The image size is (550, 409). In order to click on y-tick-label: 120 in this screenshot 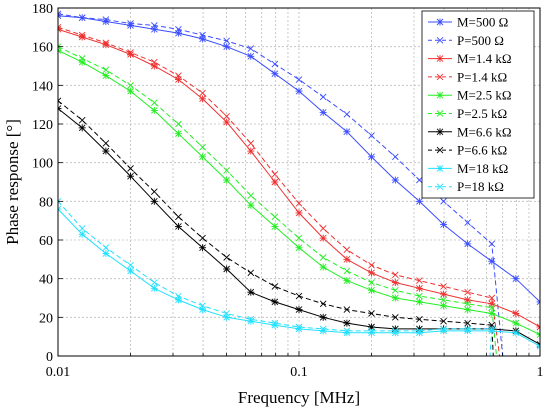, I will do `click(42, 125)`.